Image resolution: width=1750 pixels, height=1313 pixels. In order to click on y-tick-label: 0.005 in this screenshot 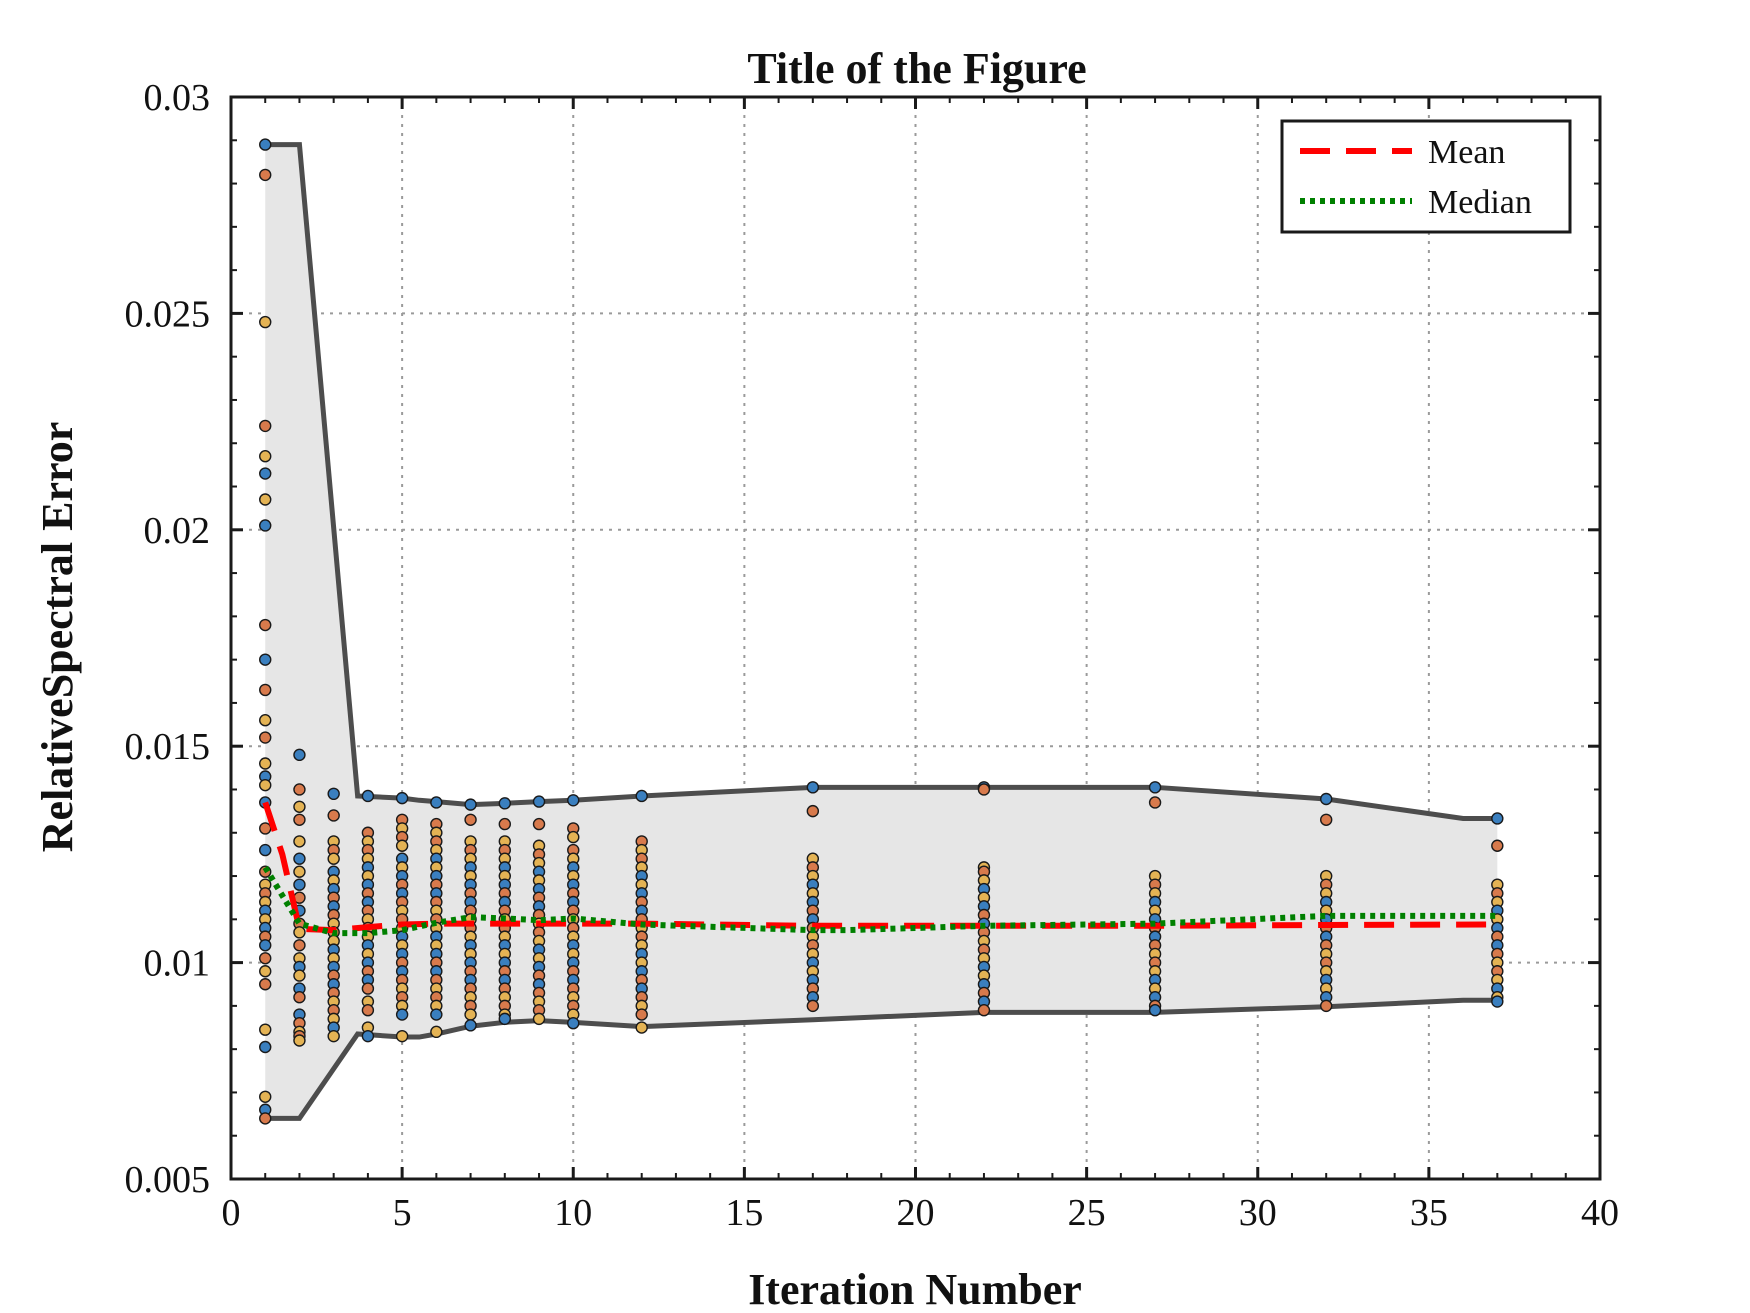, I will do `click(168, 1180)`.